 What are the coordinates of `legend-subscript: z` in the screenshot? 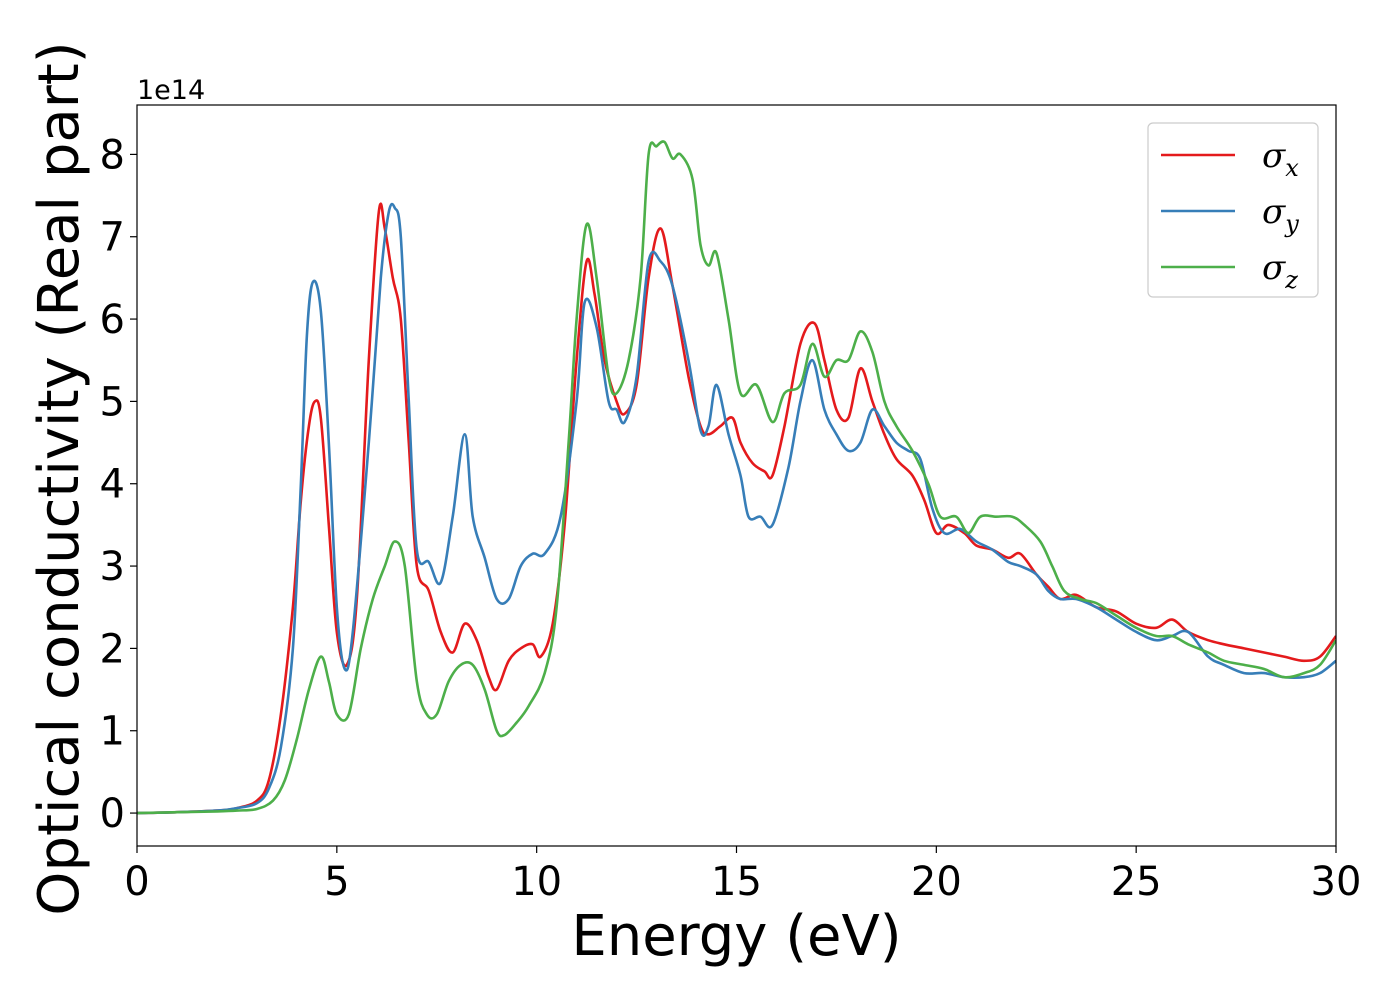 It's located at (1291, 280).